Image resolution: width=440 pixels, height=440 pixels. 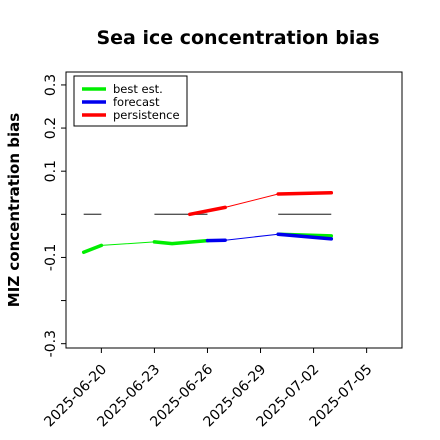 What do you see at coordinates (207, 223) in the screenshot?
I see `plot-area` at bounding box center [207, 223].